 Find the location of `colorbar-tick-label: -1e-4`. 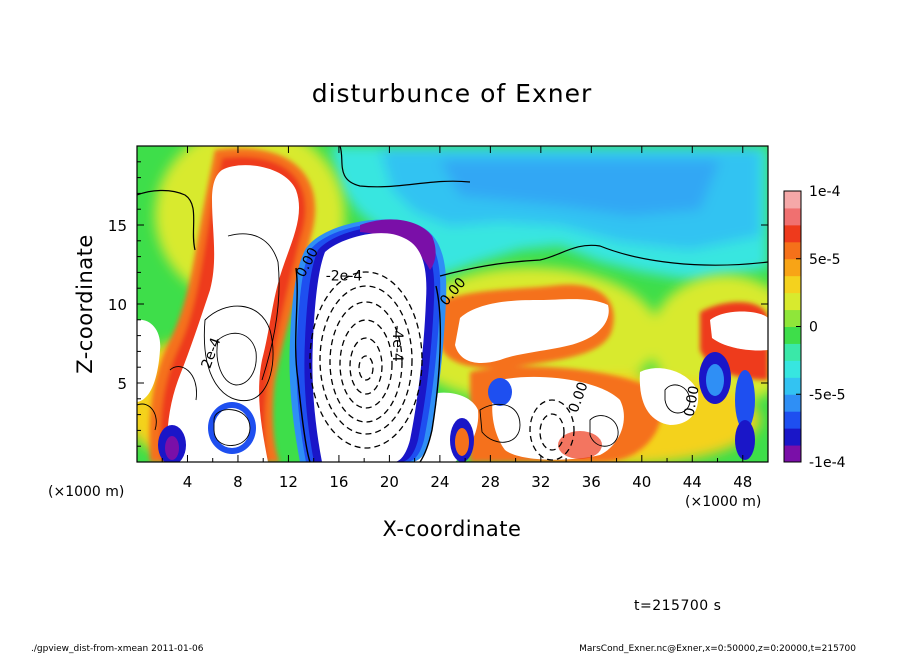

colorbar-tick-label: -1e-4 is located at coordinates (827, 463).